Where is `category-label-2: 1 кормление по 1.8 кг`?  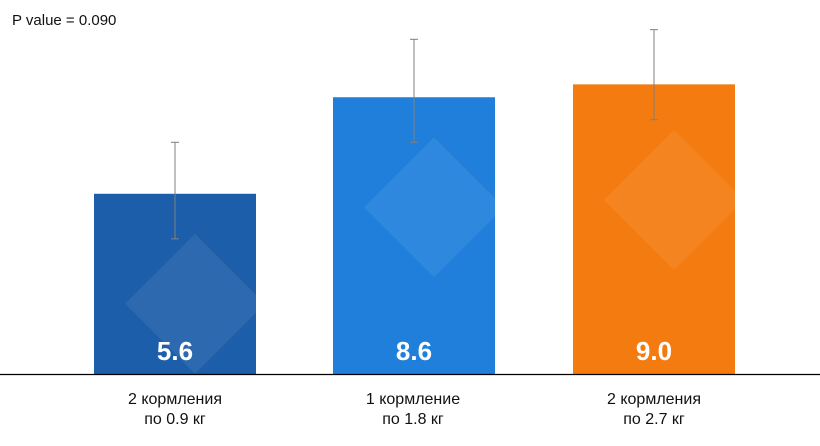 category-label-2: 1 кормление по 1.8 кг is located at coordinates (413, 409).